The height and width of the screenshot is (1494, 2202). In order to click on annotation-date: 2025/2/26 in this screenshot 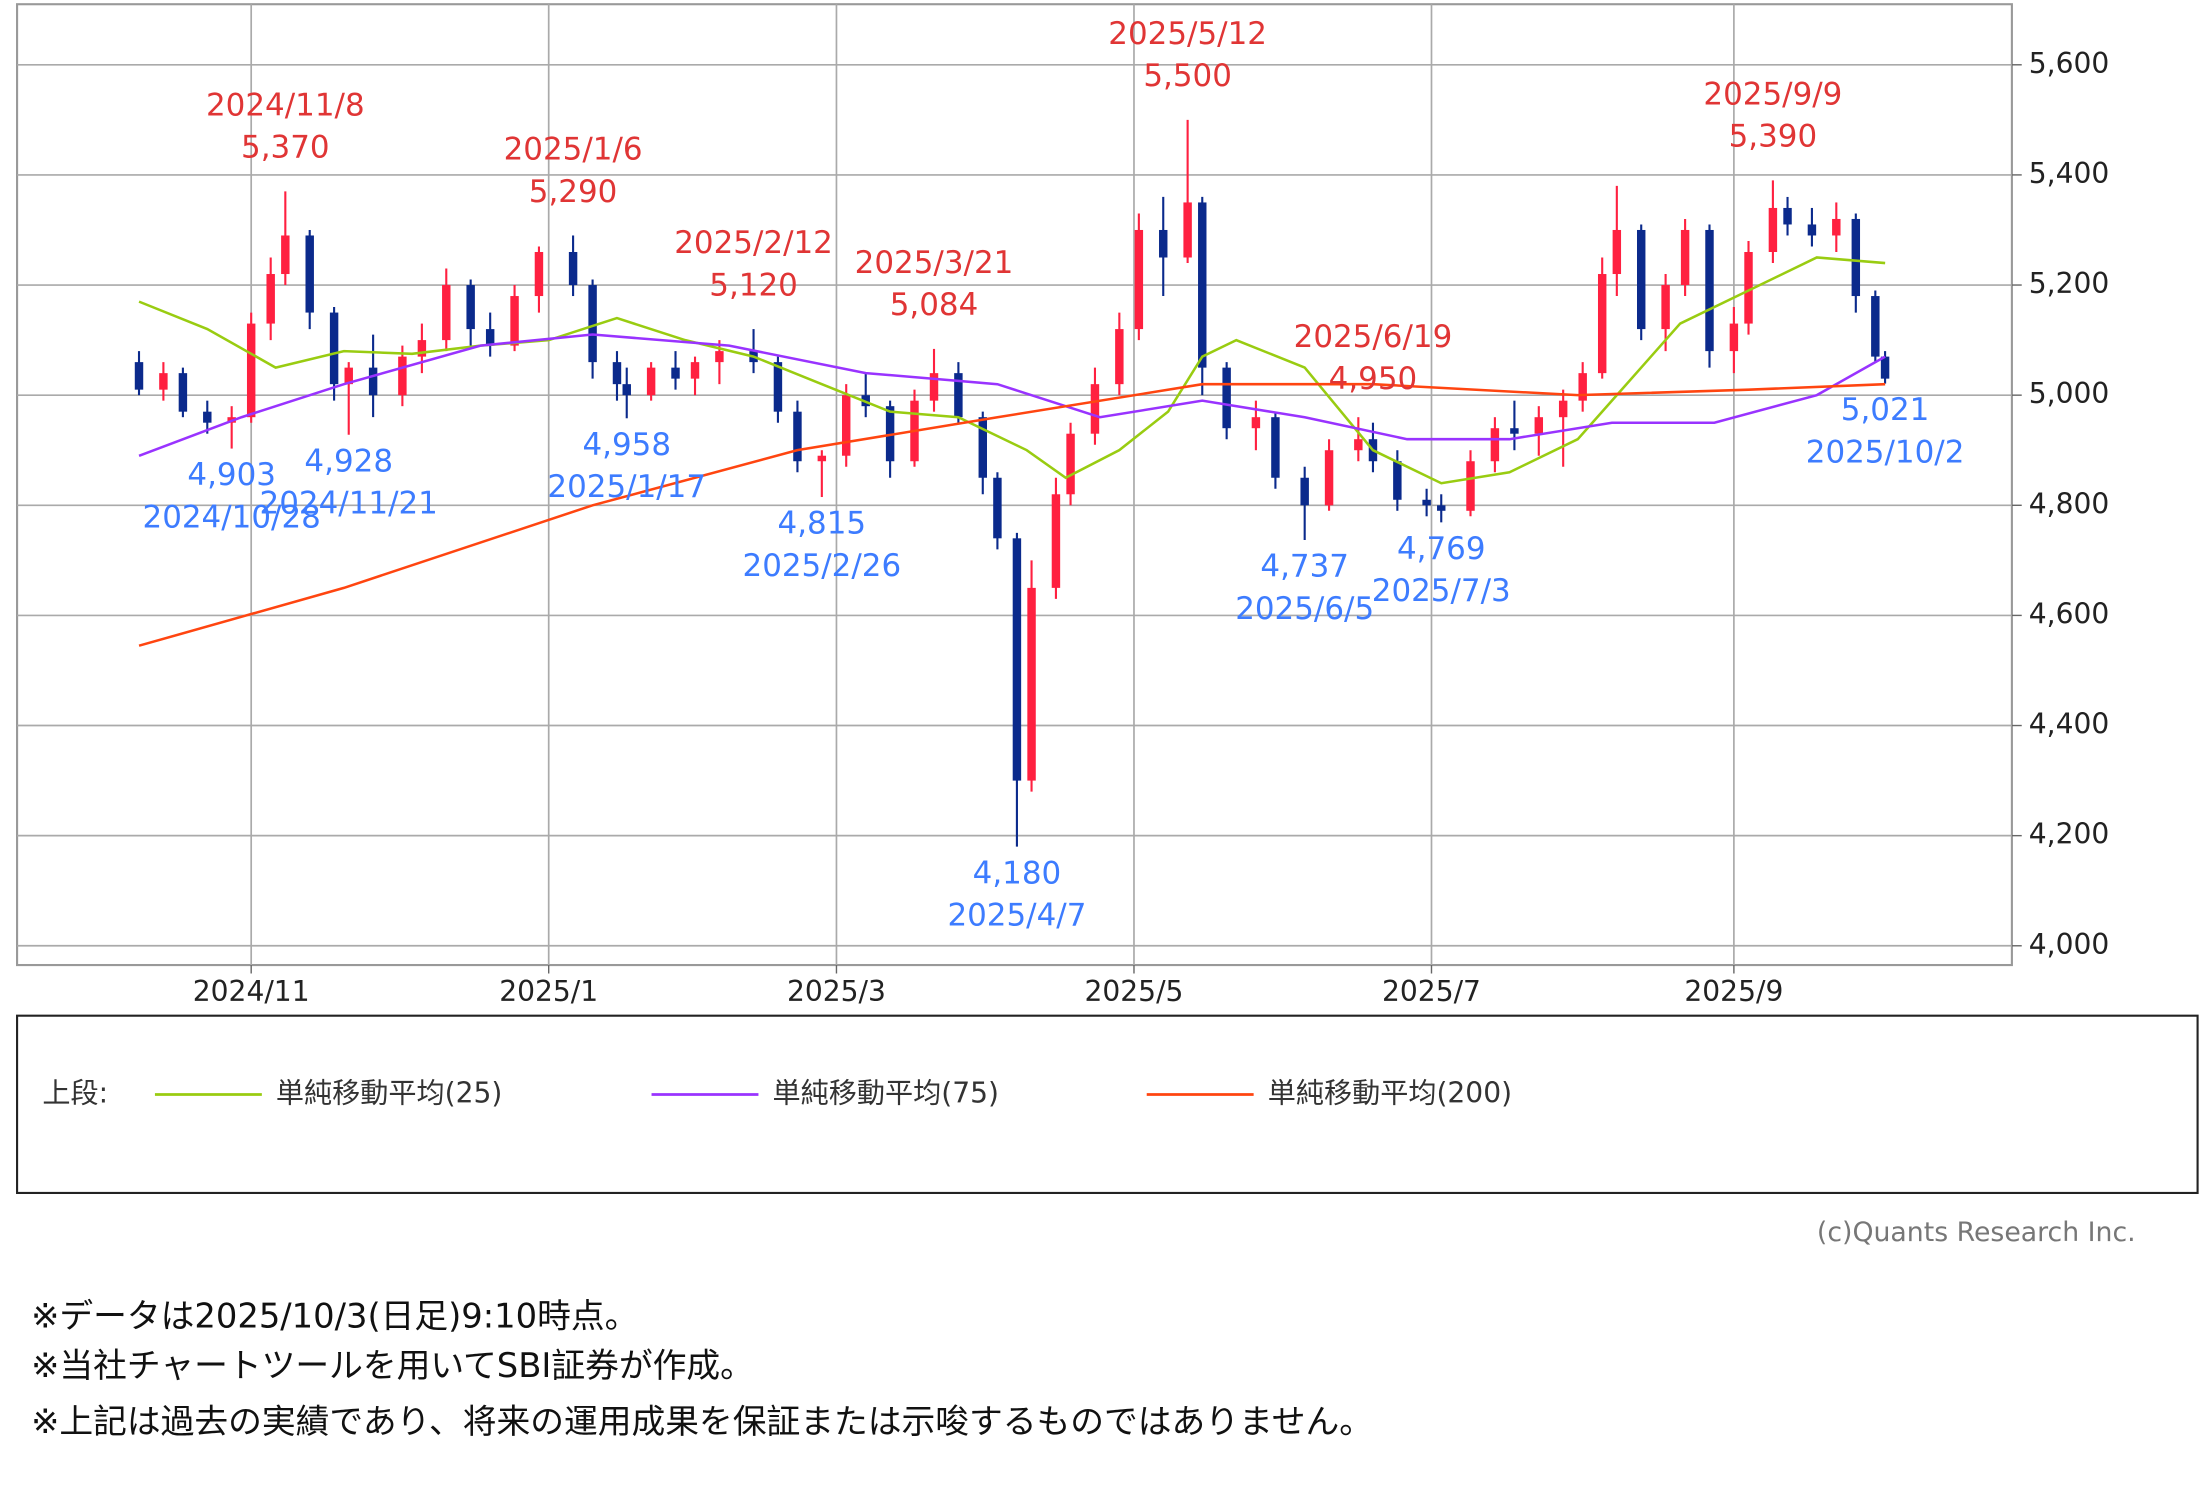, I will do `click(822, 566)`.